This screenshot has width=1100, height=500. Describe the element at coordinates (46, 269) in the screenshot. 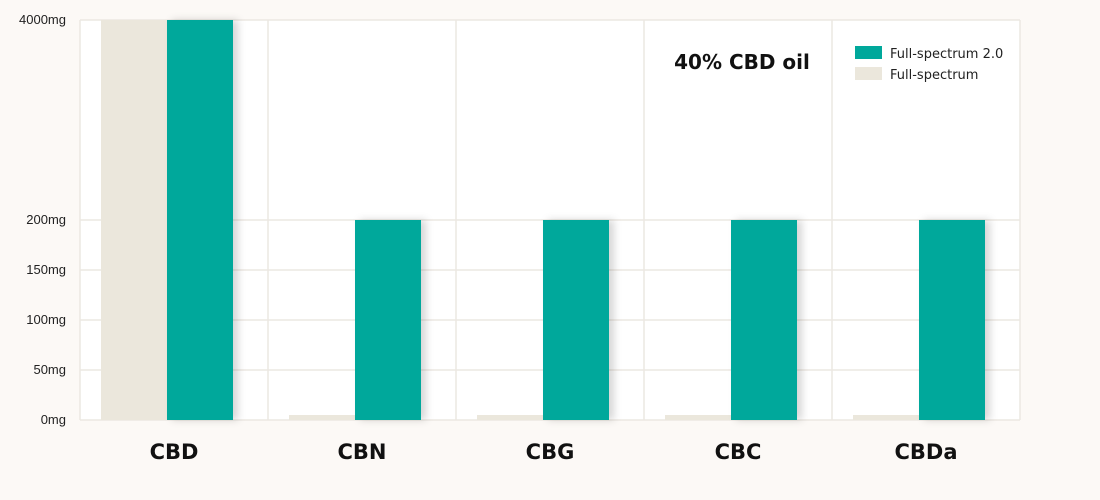

I see `y-tick-label: 150mg` at that location.